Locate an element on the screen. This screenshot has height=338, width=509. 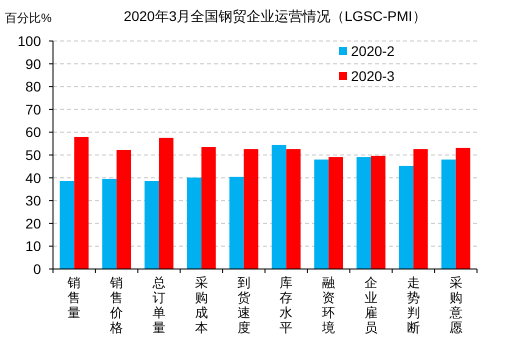
ytick: 70 is located at coordinates (33, 109).